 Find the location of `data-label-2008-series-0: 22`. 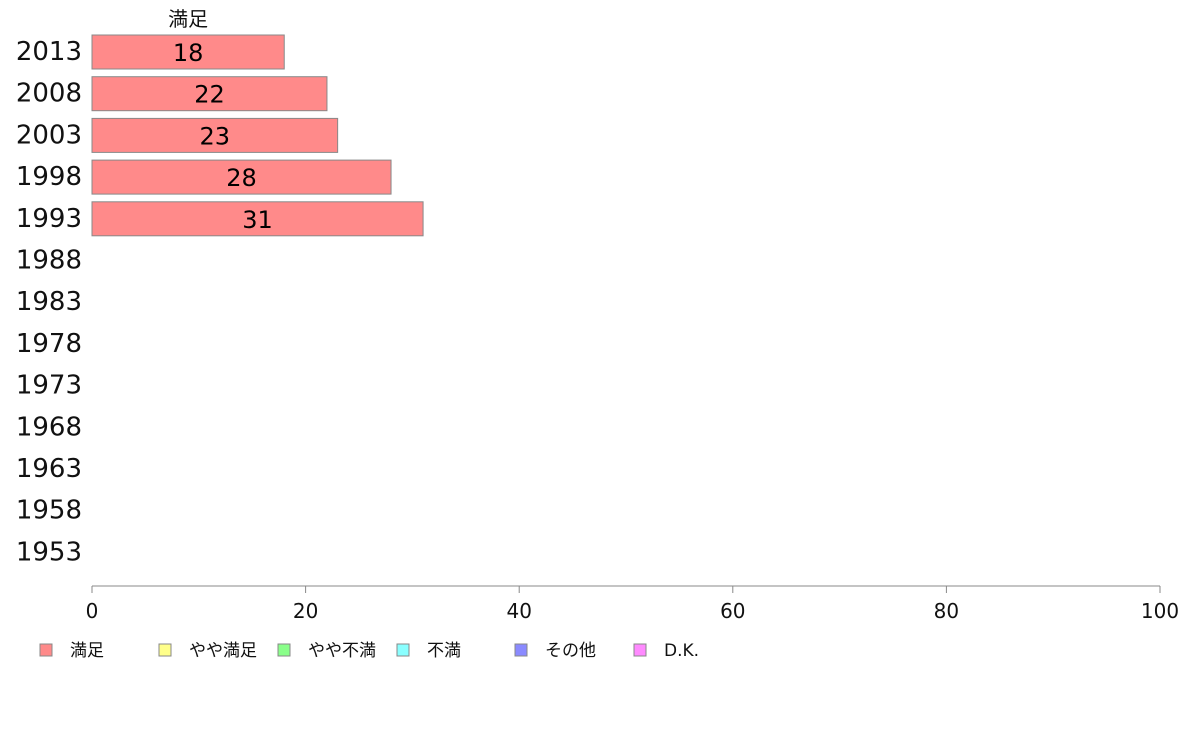

data-label-2008-series-0: 22 is located at coordinates (209, 95).